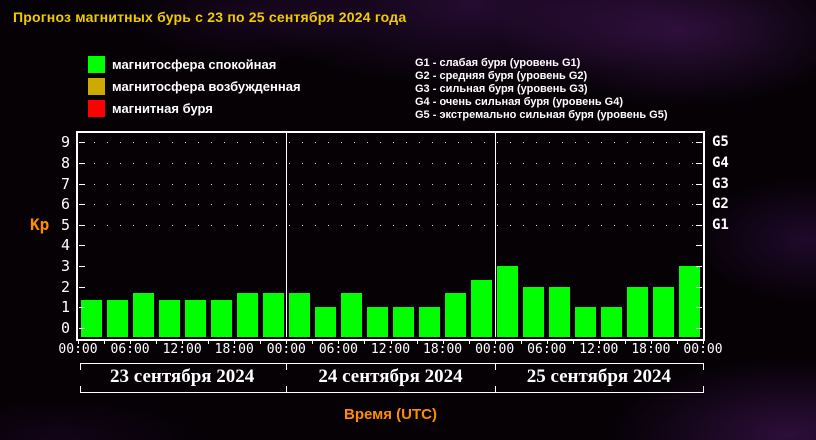 Image resolution: width=816 pixels, height=440 pixels. Describe the element at coordinates (501, 89) in the screenshot. I see `storm-level-g3: G3 - сильная буря (уровень G3)` at that location.